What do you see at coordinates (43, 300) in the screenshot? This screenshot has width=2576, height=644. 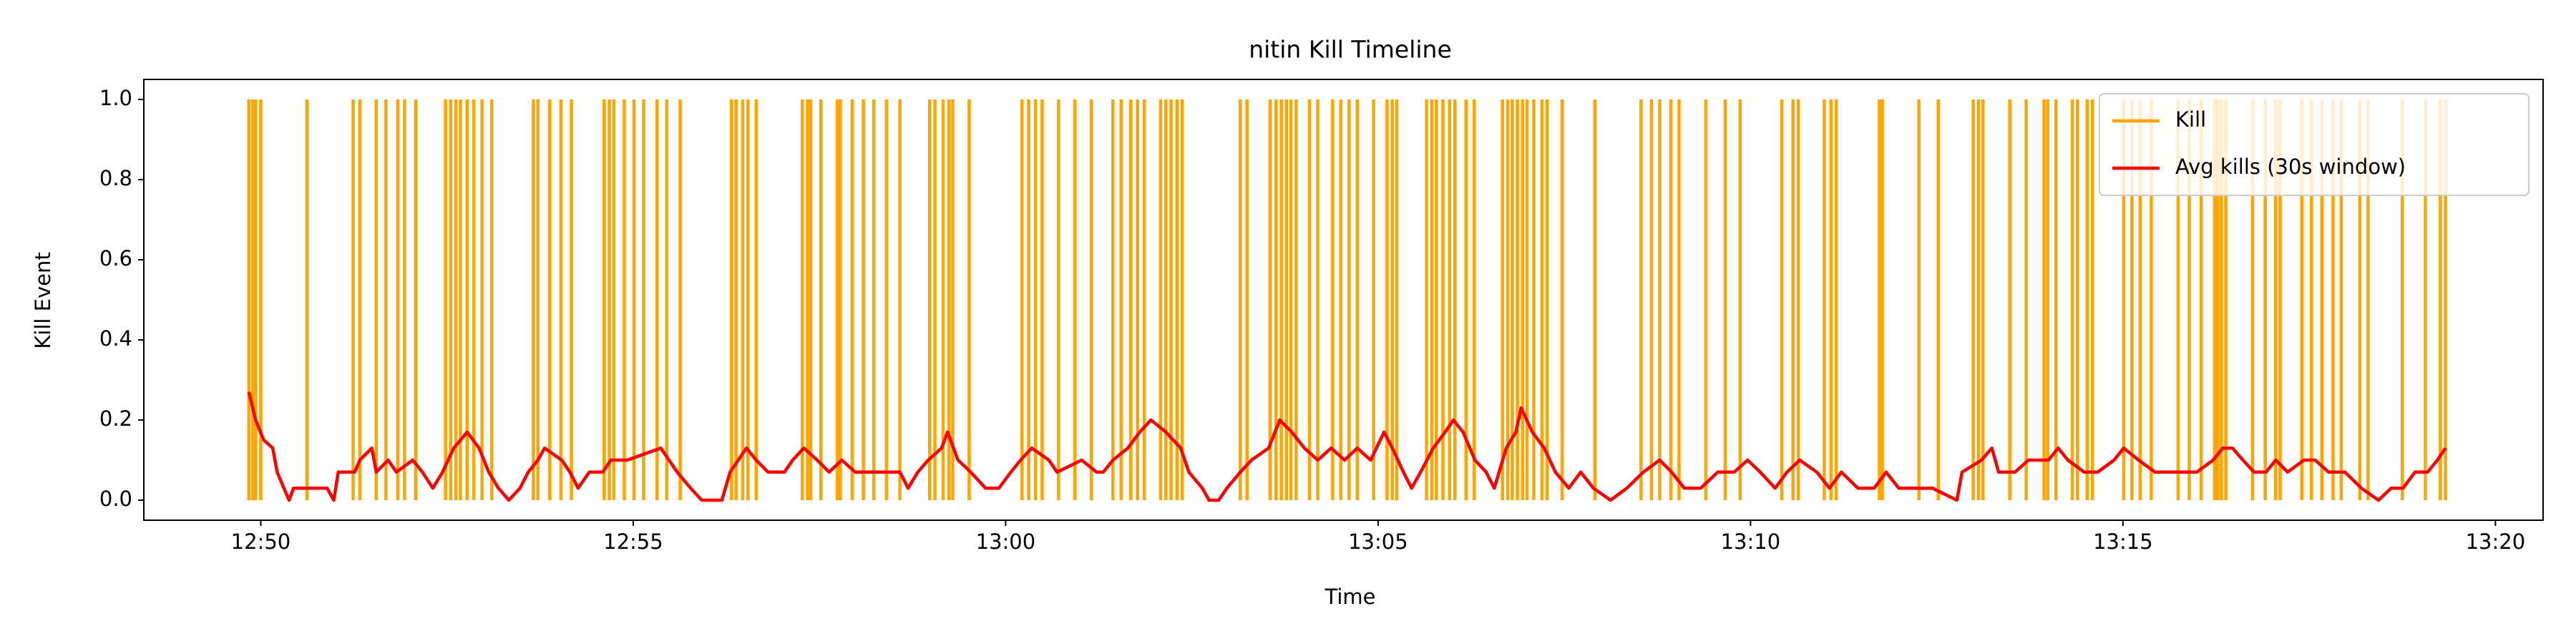 I see `y-axis-label: Kill Event` at bounding box center [43, 300].